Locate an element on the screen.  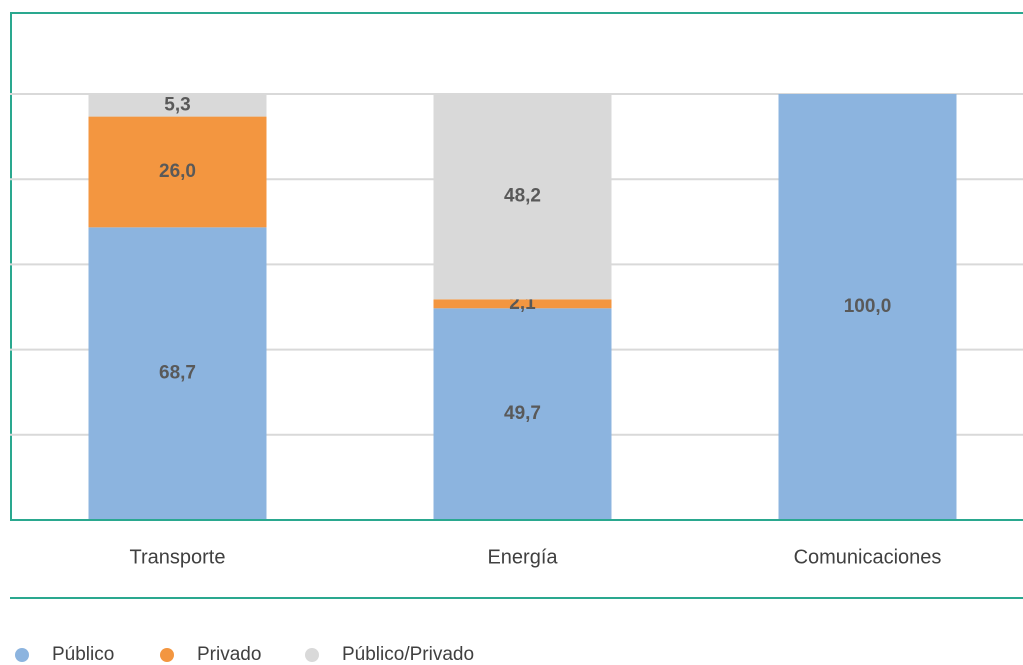
data-label: 26,0 is located at coordinates (177, 171).